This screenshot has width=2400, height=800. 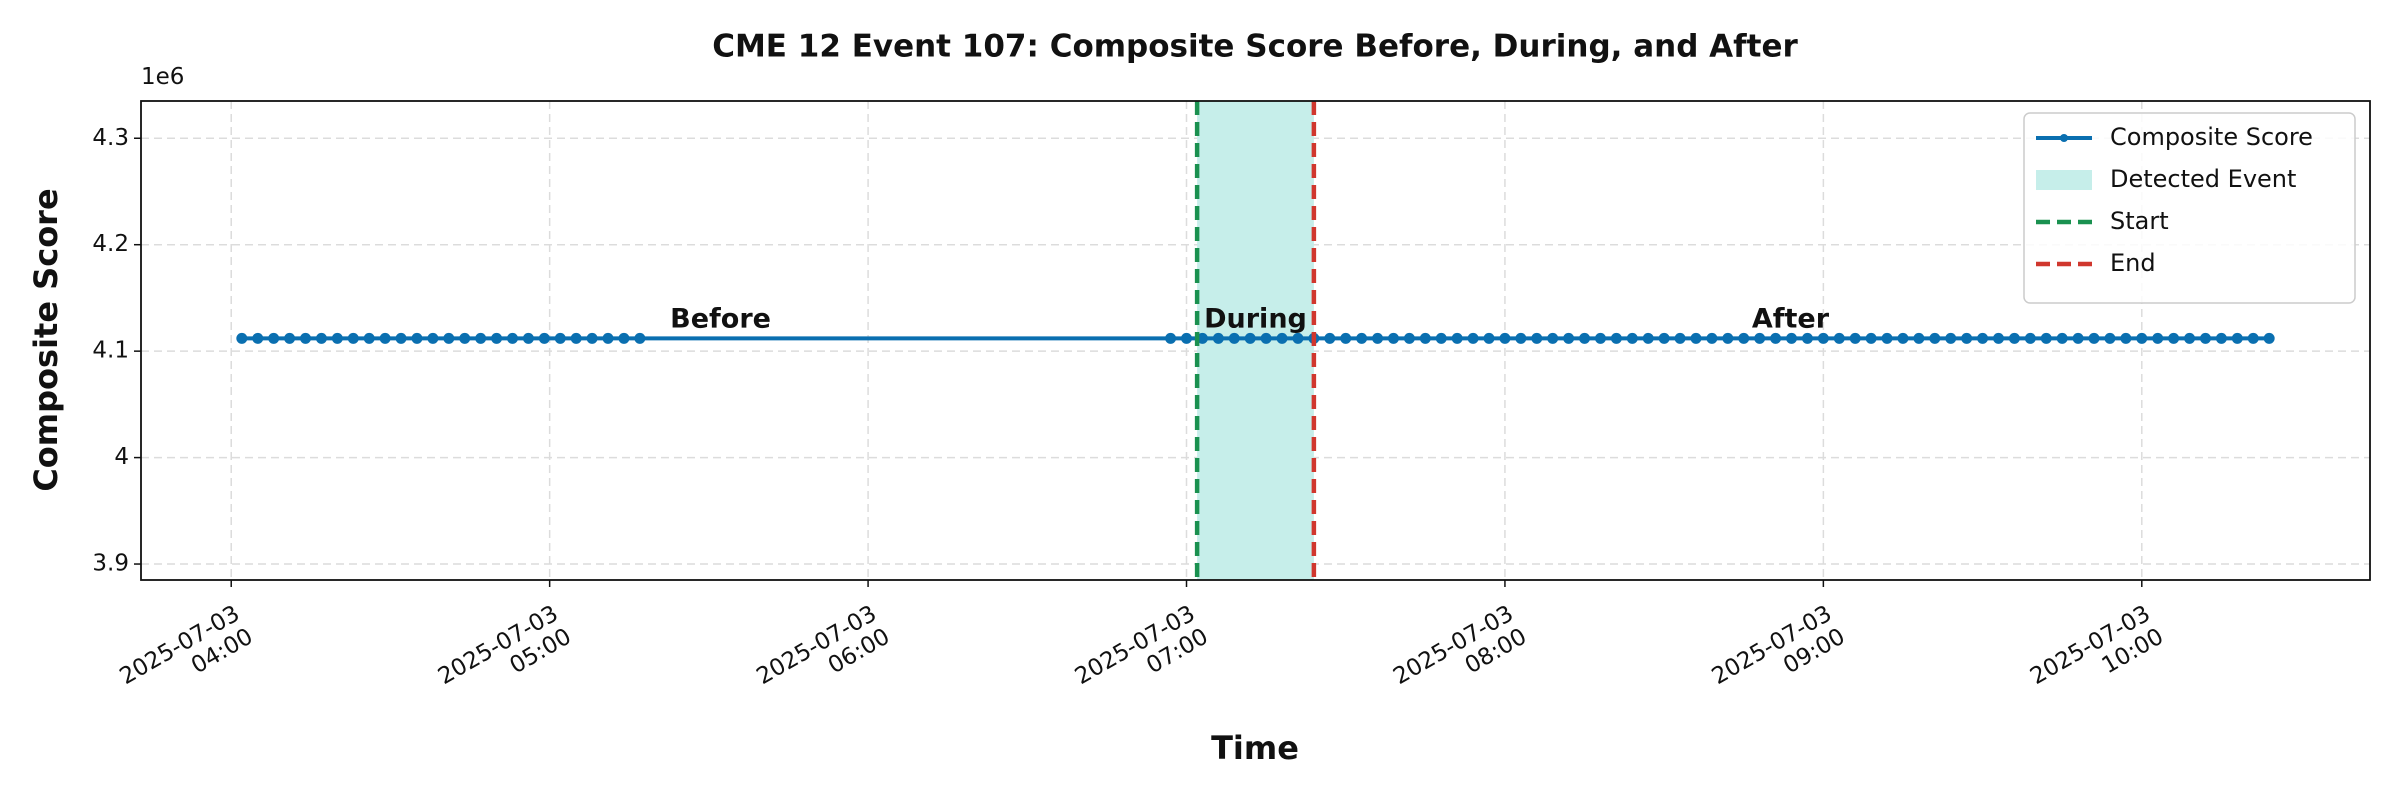 I want to click on y-offset-label: 1e6, so click(x=162, y=77).